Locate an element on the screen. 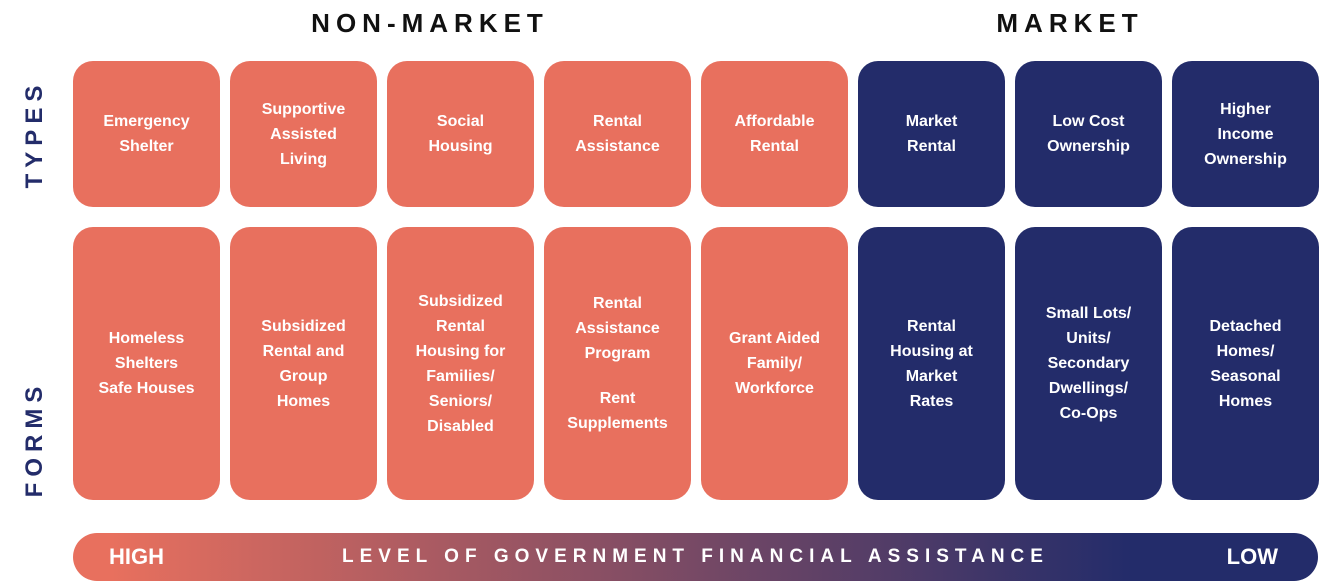 The image size is (1322, 586). form-box: Rental Housing at Market Rates is located at coordinates (931, 363).